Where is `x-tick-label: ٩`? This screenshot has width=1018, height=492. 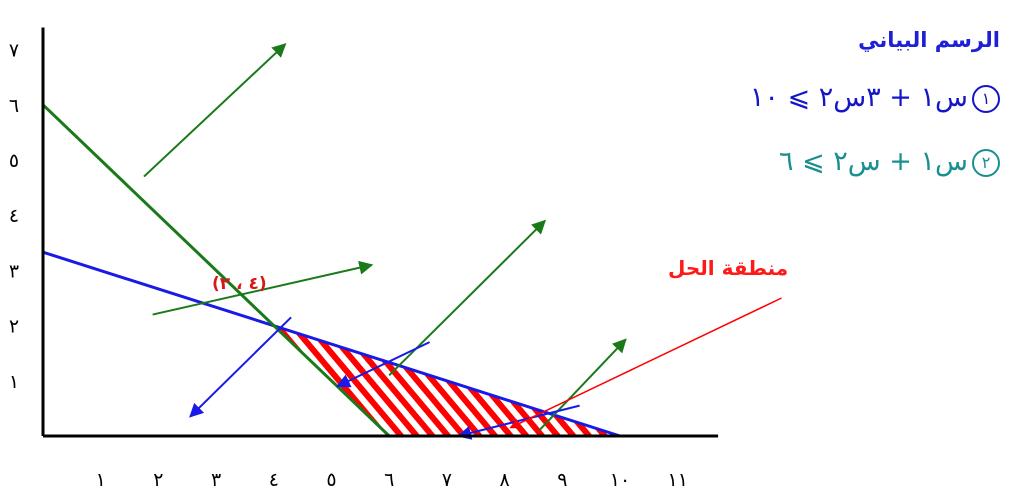
x-tick-label: ٩ is located at coordinates (562, 480).